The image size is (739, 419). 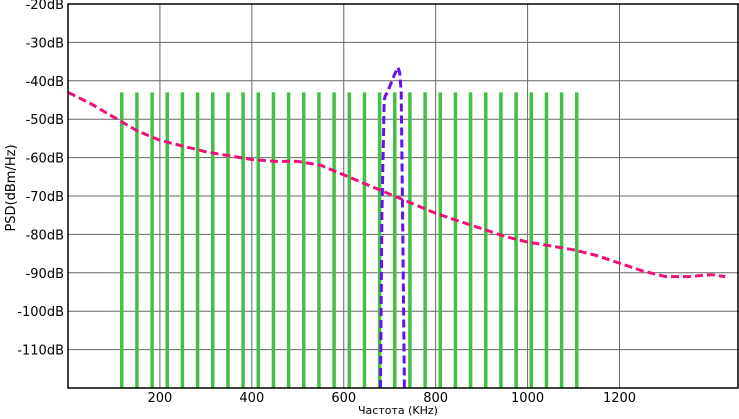 I want to click on y-tick-label: -50dB, so click(x=45, y=120).